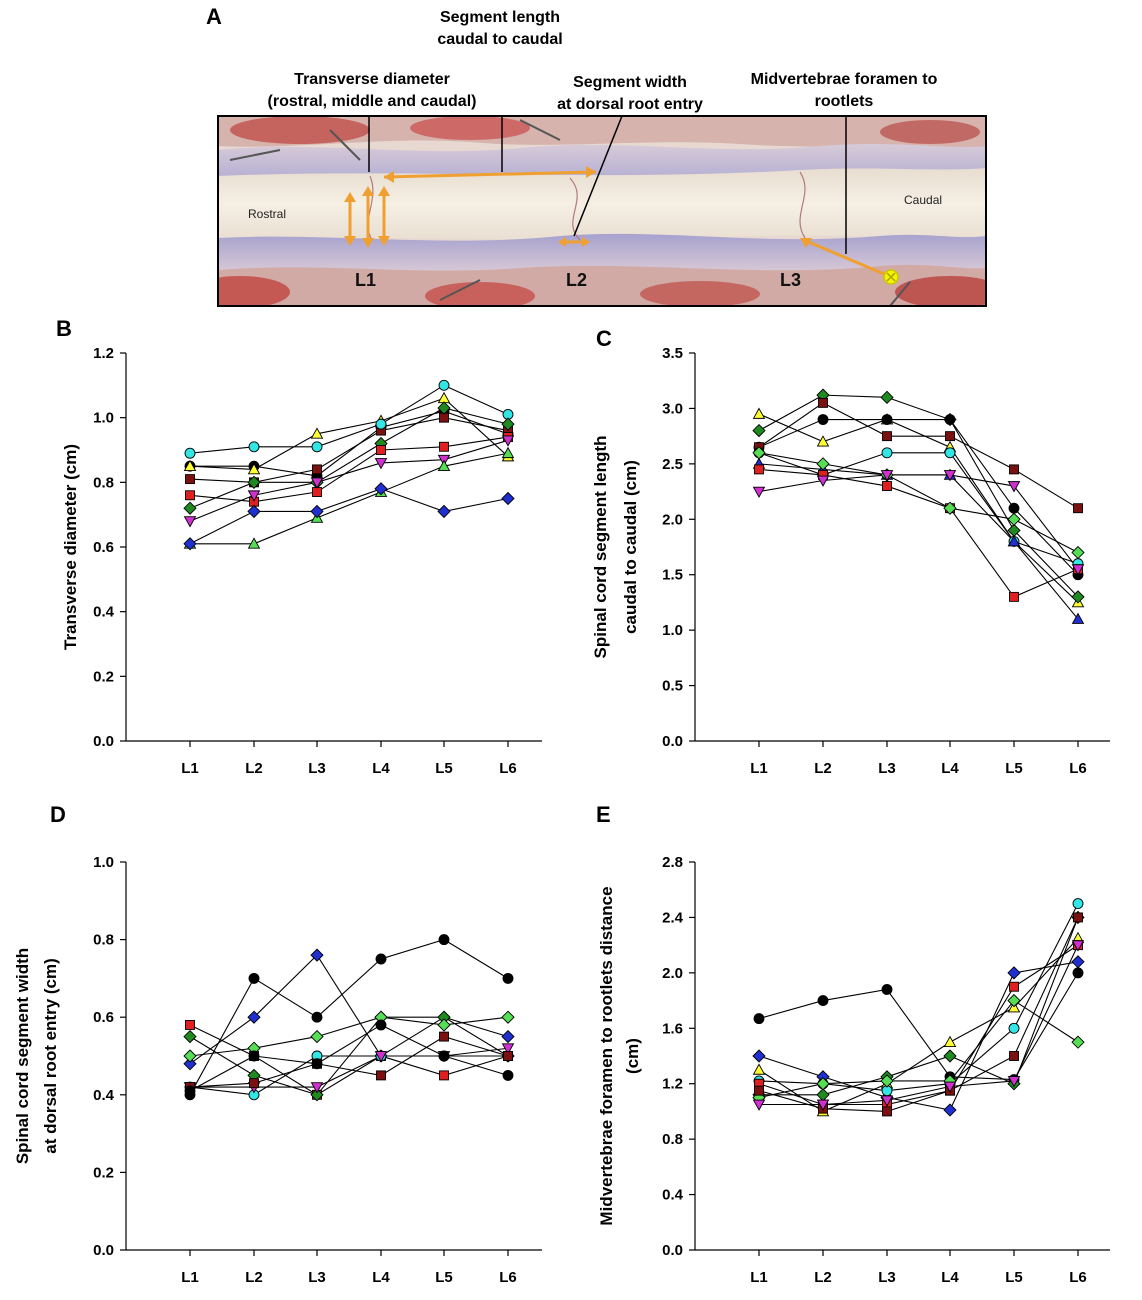 This screenshot has height=1300, width=1142. Describe the element at coordinates (632, 1056) in the screenshot. I see `panel-e-y-axis-label: (cm)` at that location.